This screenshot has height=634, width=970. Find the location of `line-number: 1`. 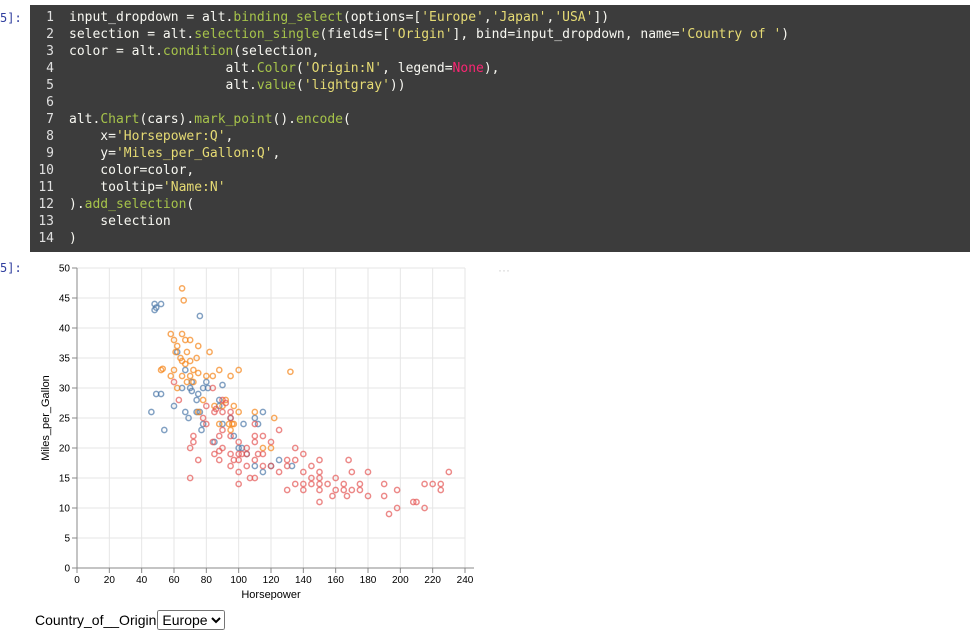

line-number: 1 is located at coordinates (50, 17).